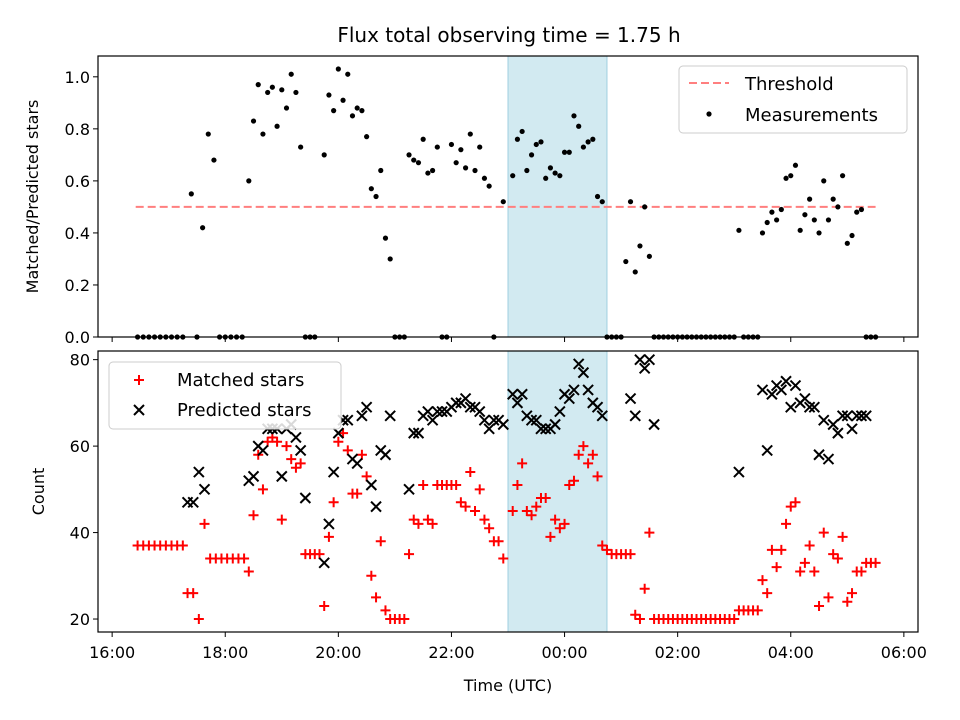 This screenshot has width=960, height=720. What do you see at coordinates (77, 129) in the screenshot?
I see `y-tick-label: 0.8` at bounding box center [77, 129].